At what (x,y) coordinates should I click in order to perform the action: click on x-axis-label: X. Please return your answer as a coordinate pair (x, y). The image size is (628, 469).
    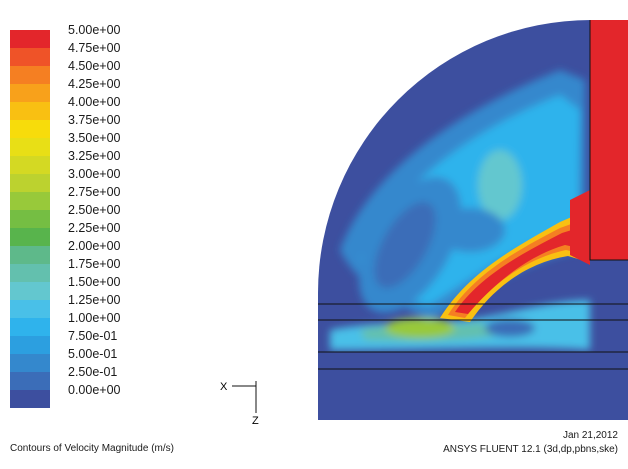
    Looking at the image, I should click on (224, 387).